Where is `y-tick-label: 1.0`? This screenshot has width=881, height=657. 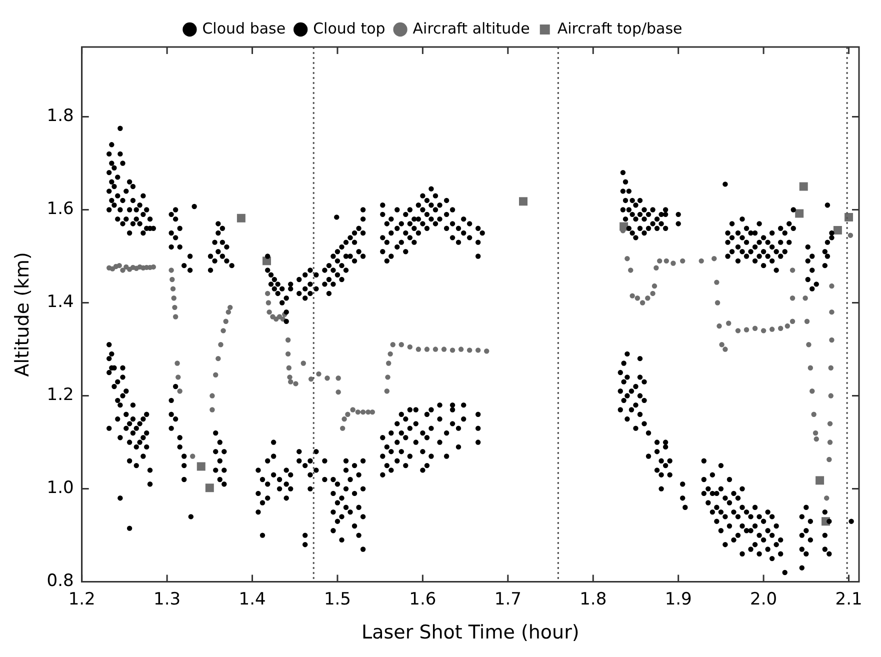 y-tick-label: 1.0 is located at coordinates (60, 488).